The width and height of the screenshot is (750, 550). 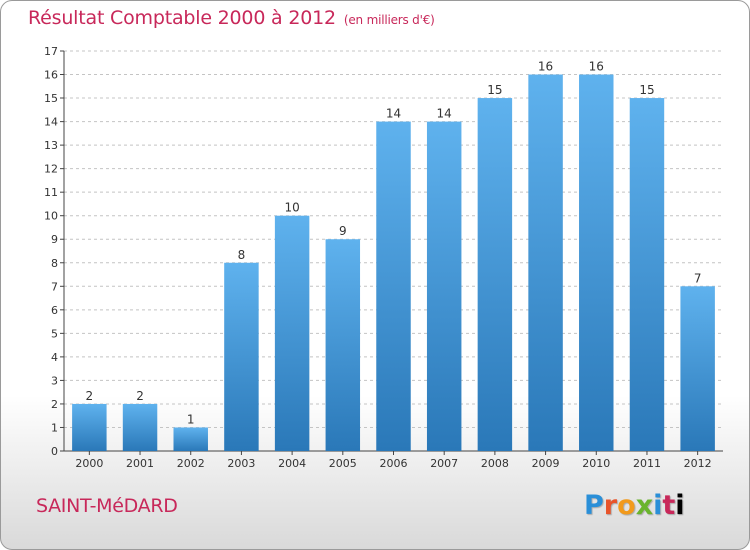 I want to click on data-label-2004: 10, so click(x=291, y=208).